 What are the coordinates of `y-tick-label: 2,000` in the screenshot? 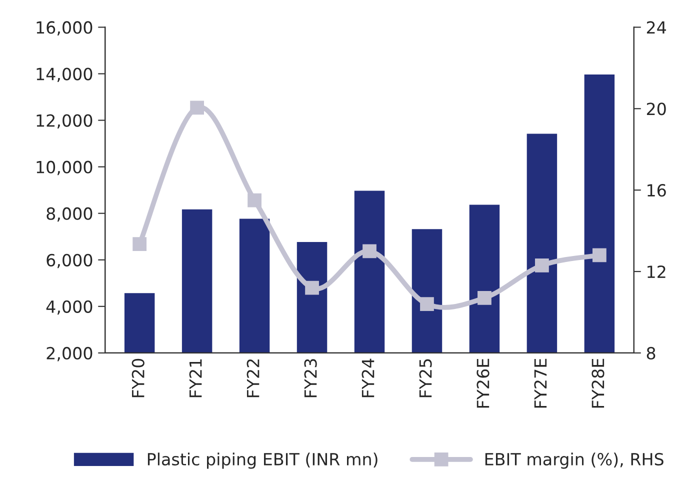 It's located at (69, 354).